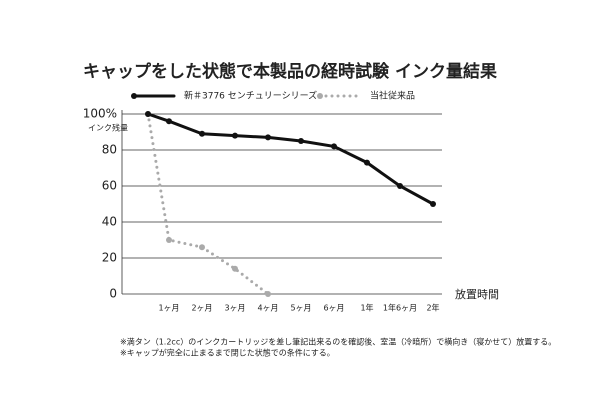 The image size is (600, 408). I want to click on y-tick-label: 20, so click(109, 258).